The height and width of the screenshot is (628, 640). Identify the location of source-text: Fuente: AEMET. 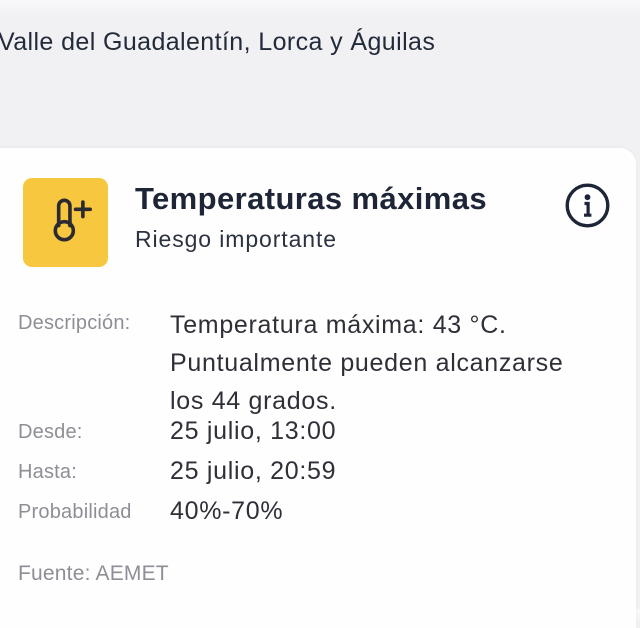
(93, 573).